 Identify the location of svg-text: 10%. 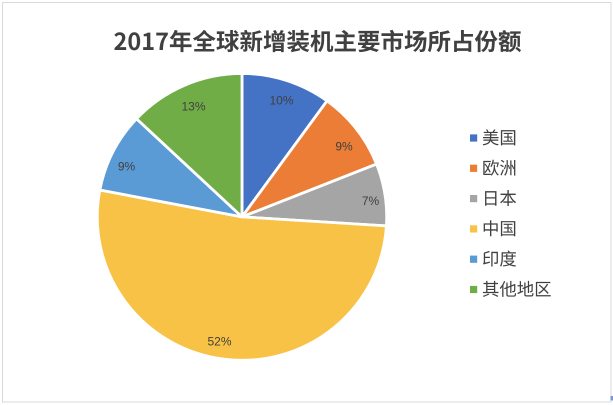
(281, 100).